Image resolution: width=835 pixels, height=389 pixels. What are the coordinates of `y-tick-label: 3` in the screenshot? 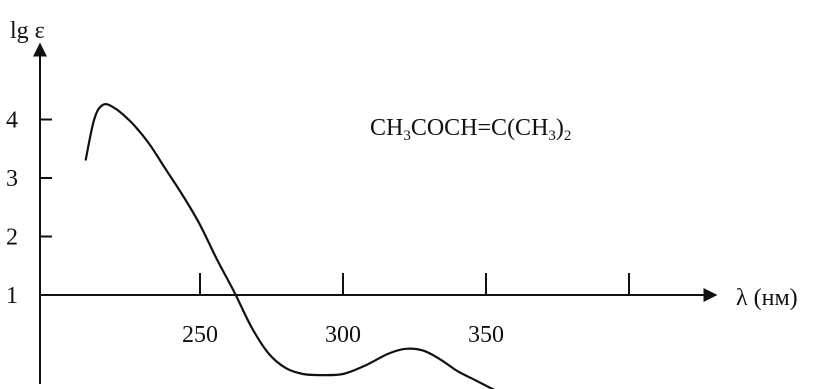 It's located at (12, 179).